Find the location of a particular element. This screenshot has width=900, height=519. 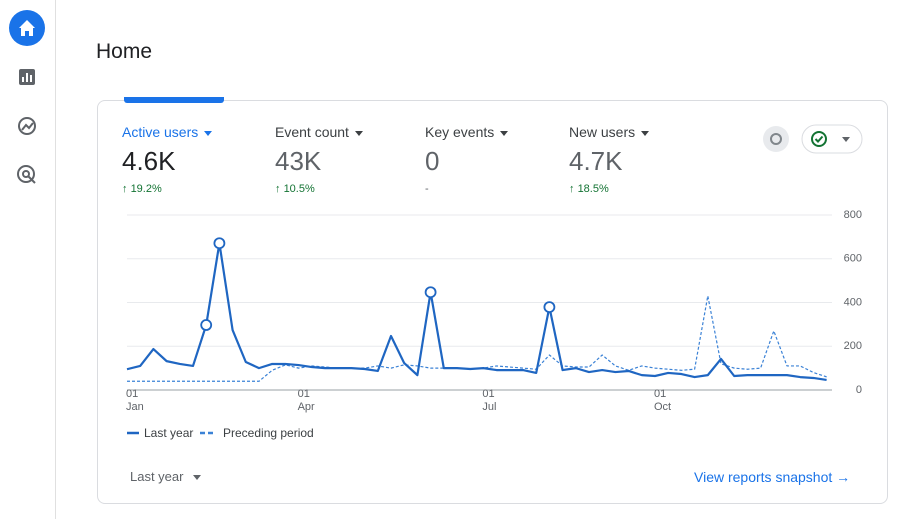

metric-tab: Event count 43K ↑ 10.5% is located at coordinates (319, 159).